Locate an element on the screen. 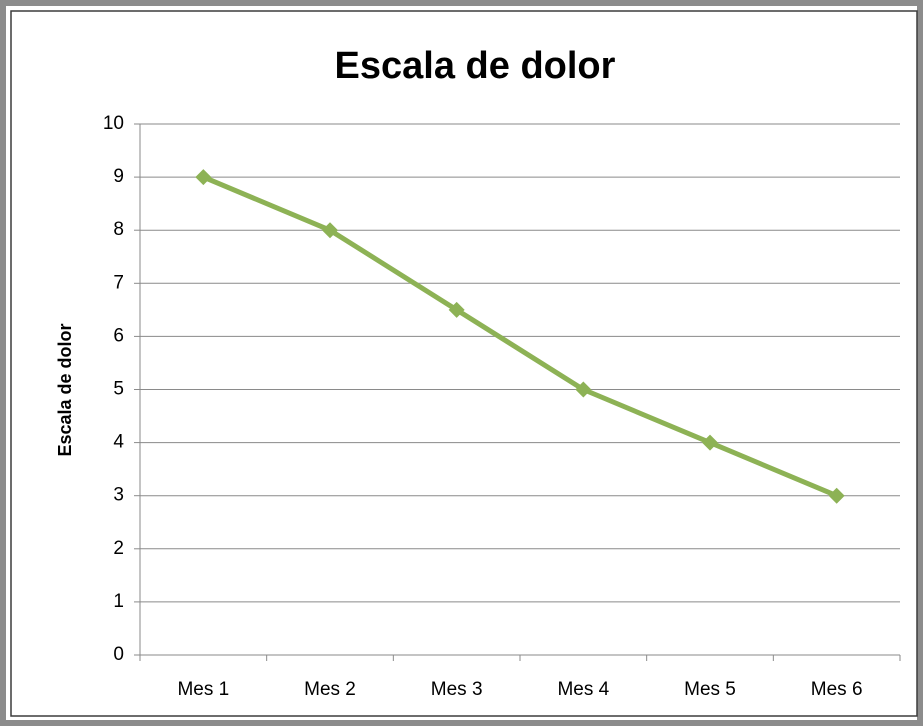 The height and width of the screenshot is (726, 923). y-tick-label: 9 is located at coordinates (118, 176).